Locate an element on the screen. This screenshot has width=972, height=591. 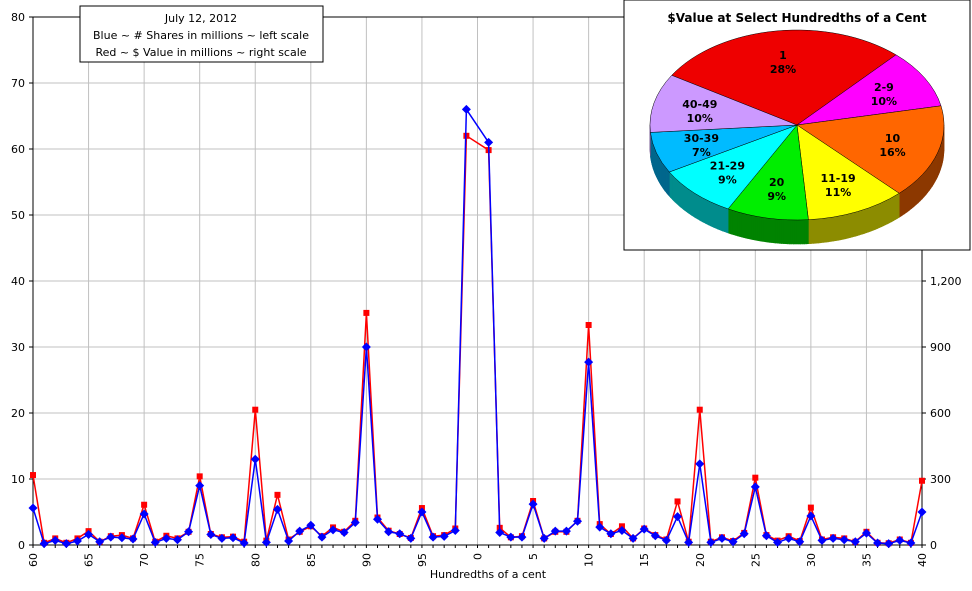
left-tick-label: 10 is located at coordinates (18, 479).